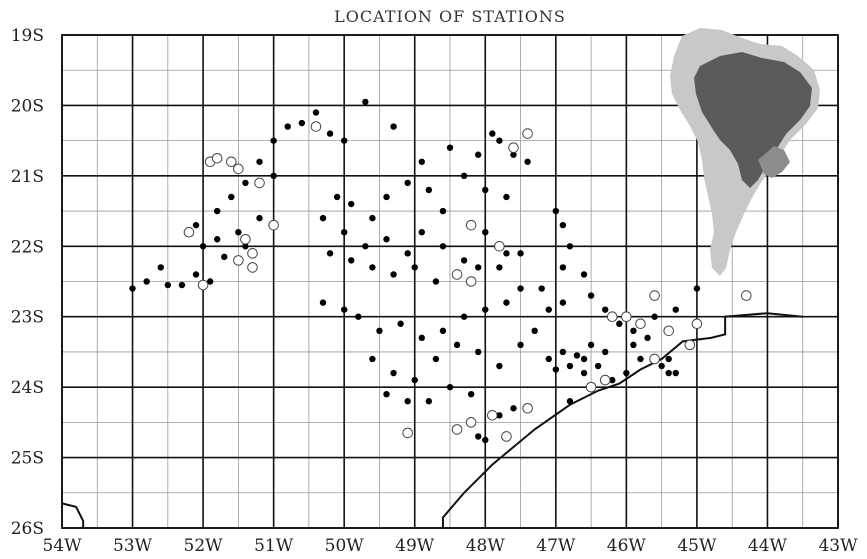  What do you see at coordinates (27, 318) in the screenshot?
I see `y-tick-label: 23S` at bounding box center [27, 318].